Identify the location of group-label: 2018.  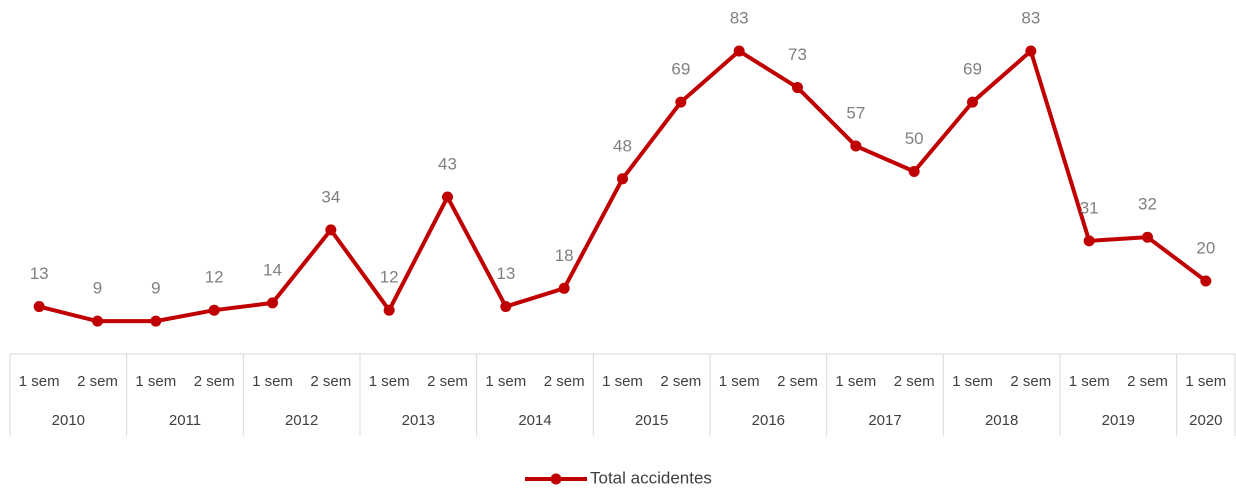
(1001, 420).